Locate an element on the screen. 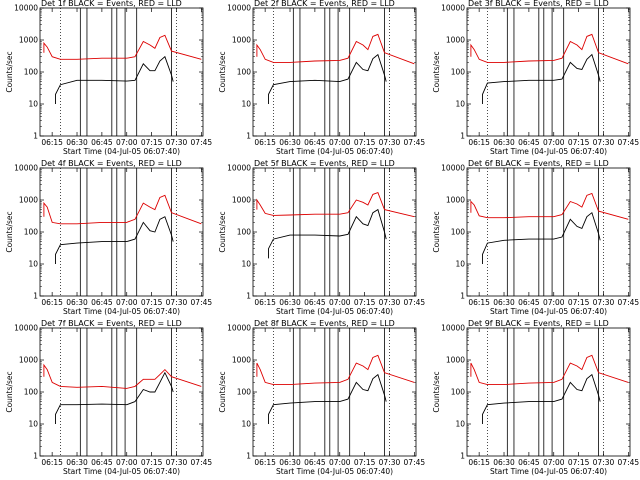 This screenshot has width=640, height=480. chart-title: Det 6f BLACK = Events, RED = LLD is located at coordinates (538, 164).